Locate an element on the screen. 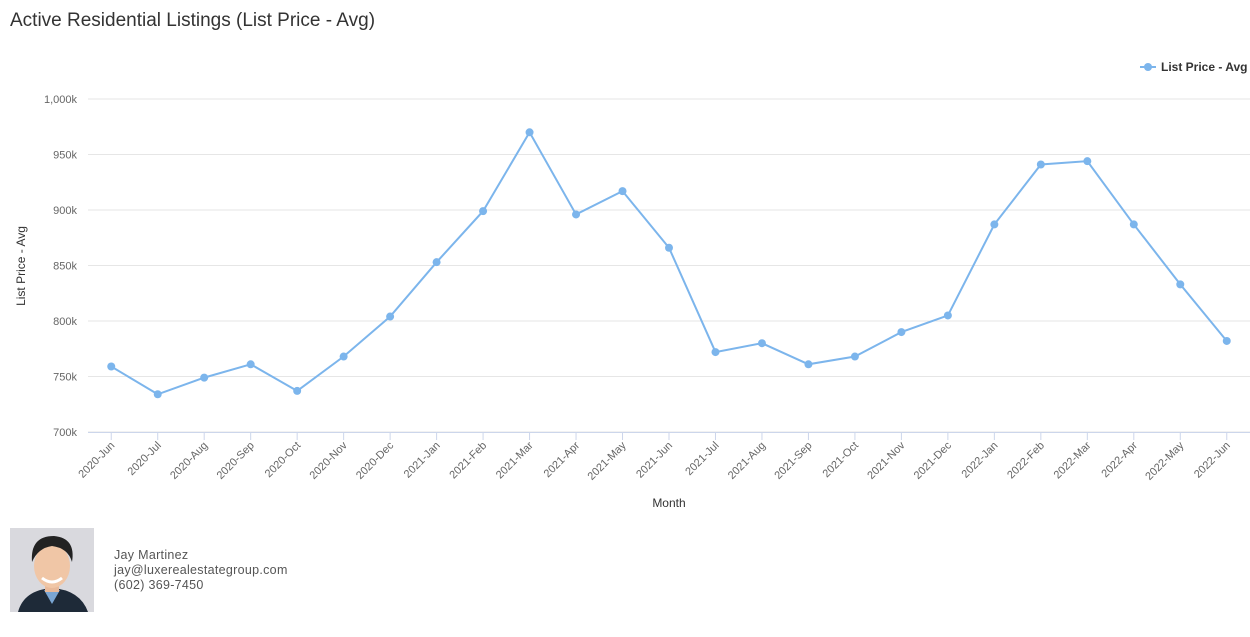 The image size is (1250, 637). x-tick-label: 2022-May is located at coordinates (1164, 460).